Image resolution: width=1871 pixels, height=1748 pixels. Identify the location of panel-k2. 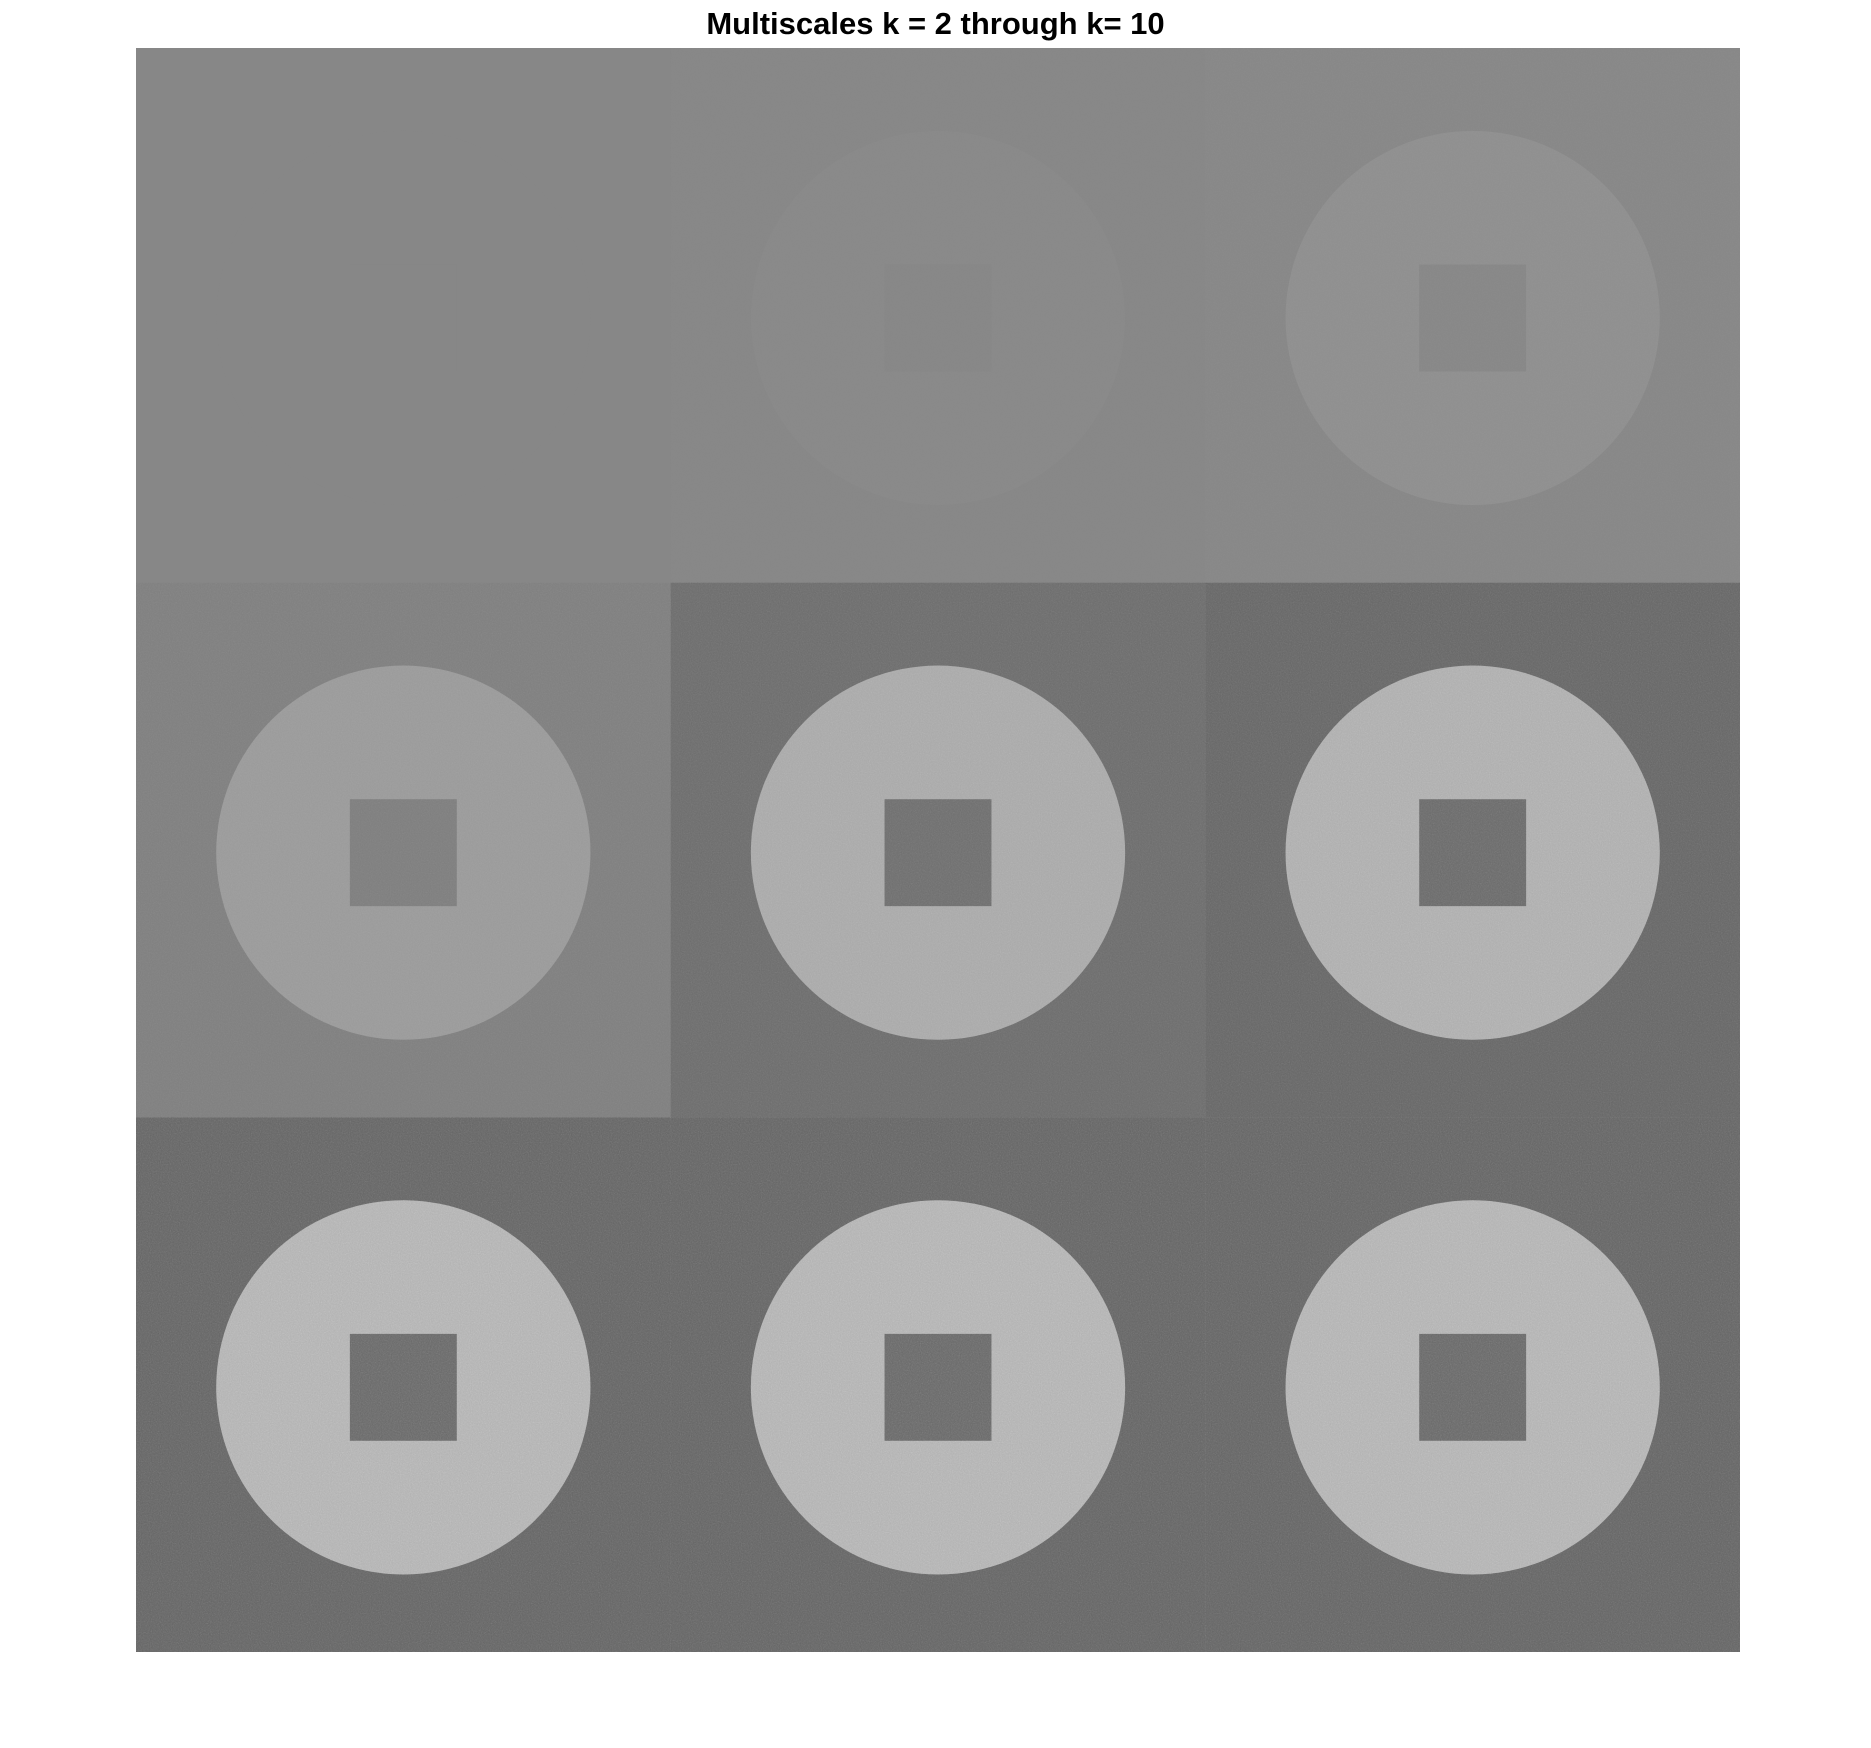
(404, 316).